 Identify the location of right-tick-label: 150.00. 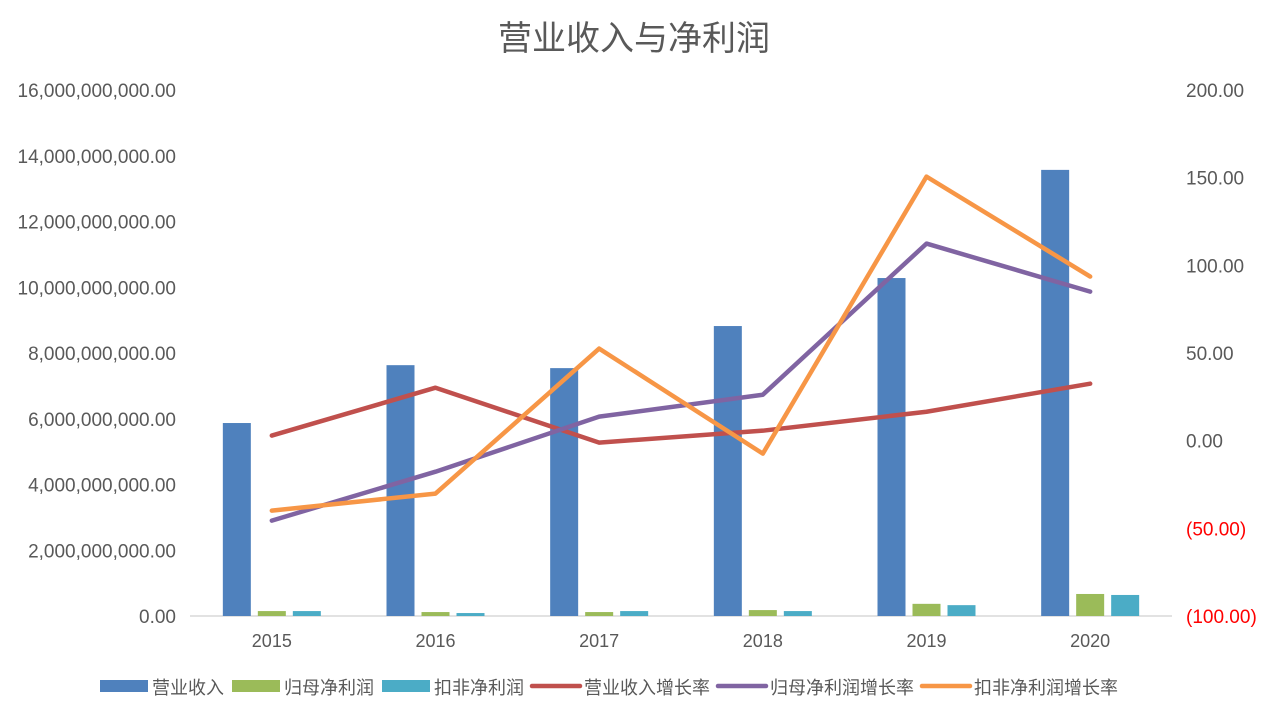
(1215, 179).